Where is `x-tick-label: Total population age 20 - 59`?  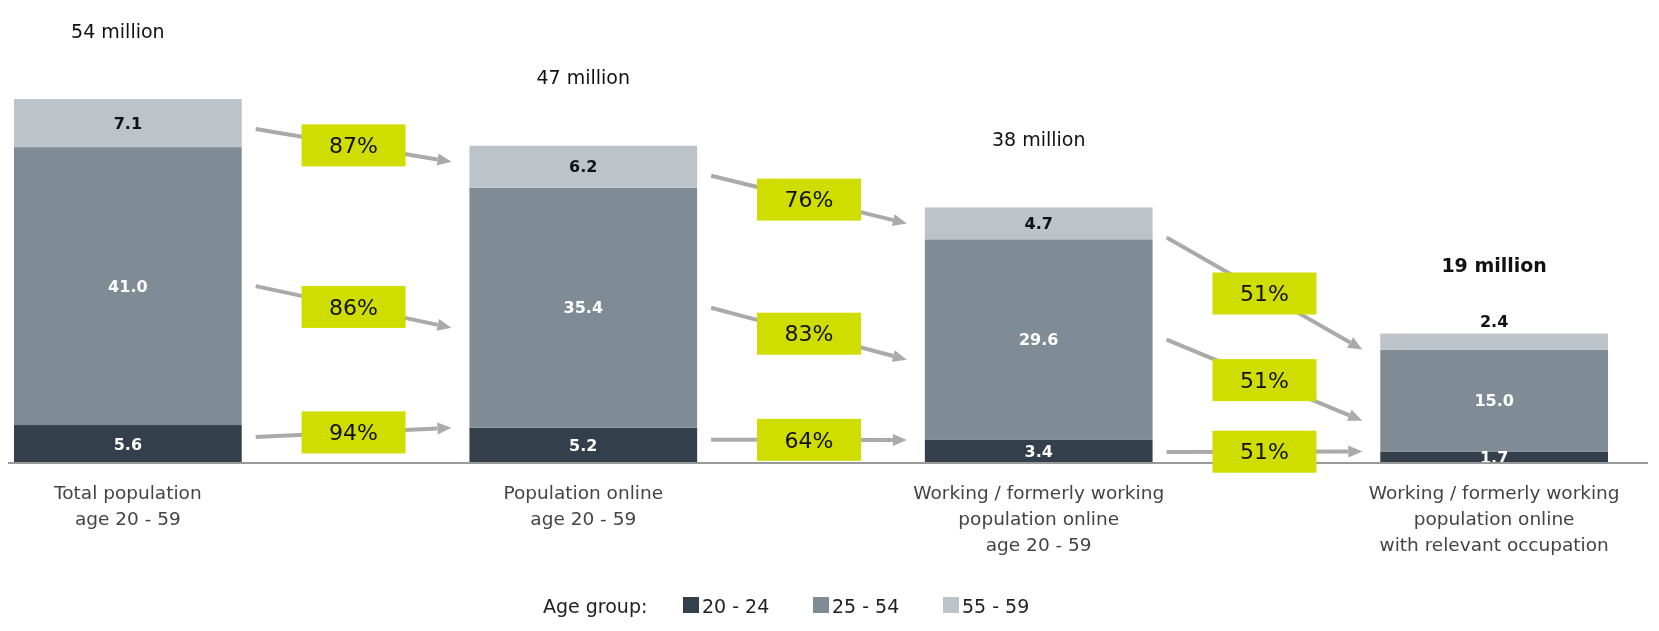 x-tick-label: Total population age 20 - 59 is located at coordinates (127, 505).